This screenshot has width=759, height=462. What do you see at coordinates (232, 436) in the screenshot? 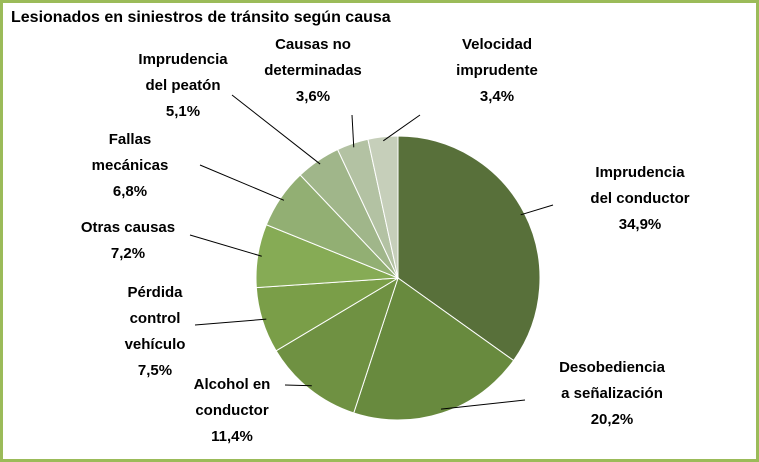
I see `value-label: 11,4%` at bounding box center [232, 436].